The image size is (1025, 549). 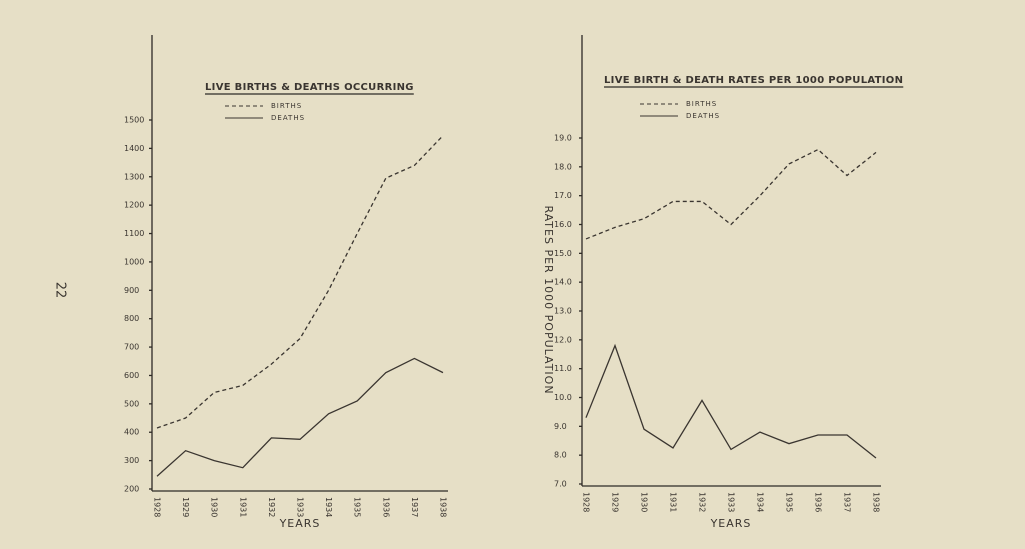 What do you see at coordinates (560, 484) in the screenshot?
I see `y-tick-label: 7.0` at bounding box center [560, 484].